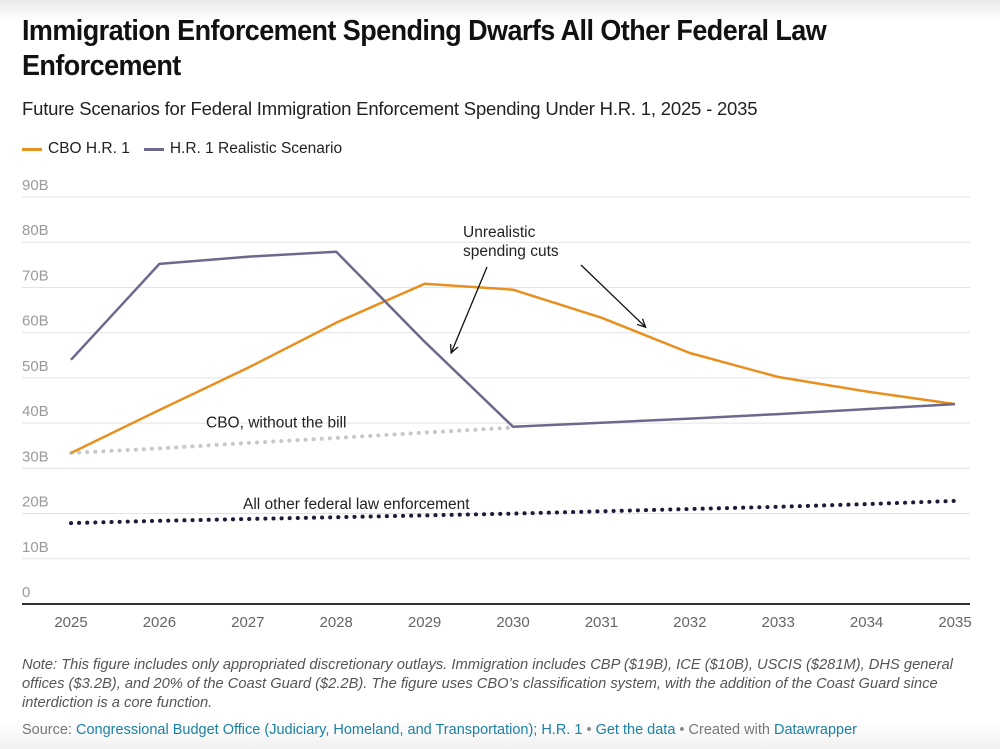  What do you see at coordinates (35, 502) in the screenshot?
I see `y-tick-label: 20B` at bounding box center [35, 502].